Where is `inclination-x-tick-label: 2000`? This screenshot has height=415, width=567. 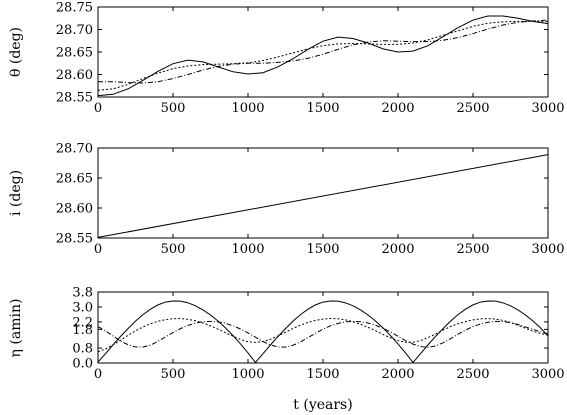 inclination-x-tick-label: 2000 is located at coordinates (397, 249).